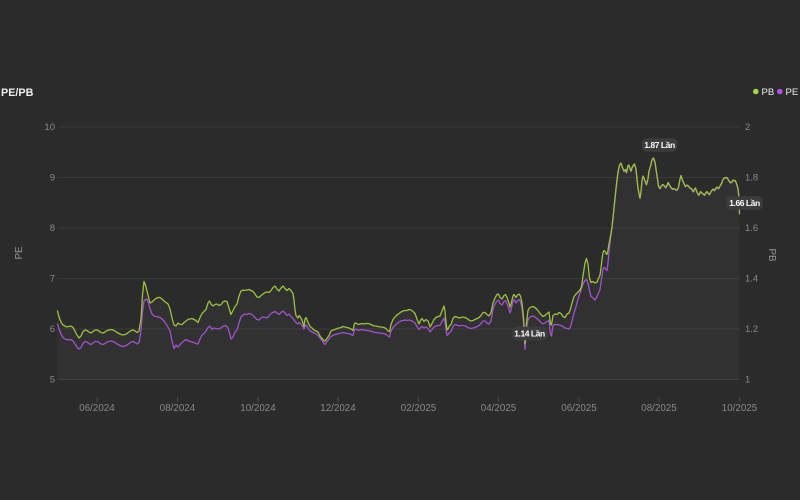 This screenshot has height=500, width=800. I want to click on svg-text: 1.6, so click(751, 228).